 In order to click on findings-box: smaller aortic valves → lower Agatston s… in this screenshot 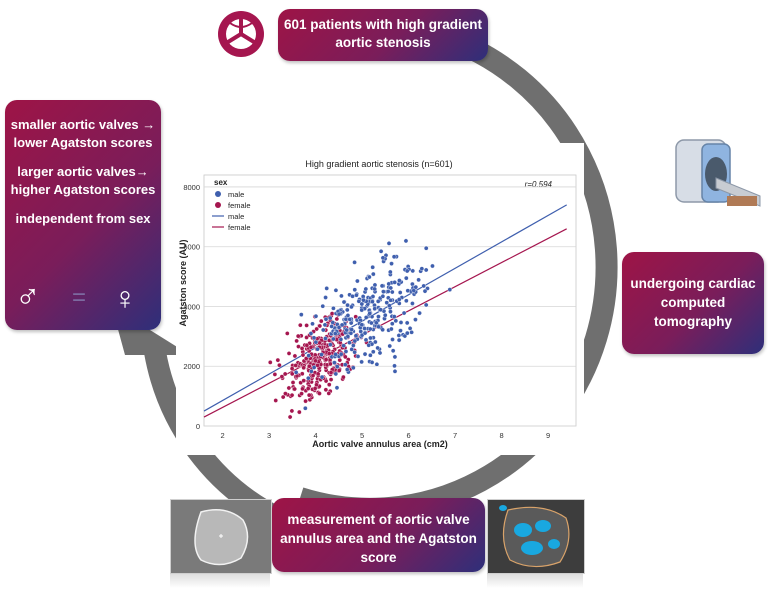, I will do `click(83, 215)`.